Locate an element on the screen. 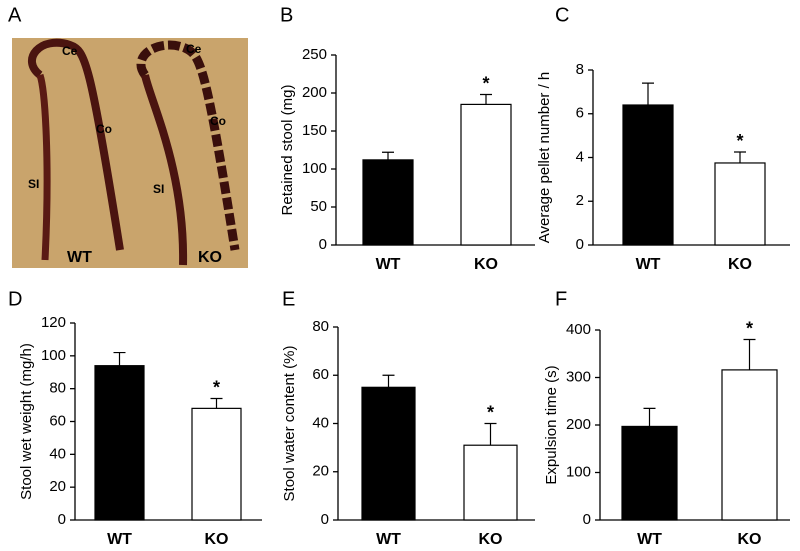 The height and width of the screenshot is (551, 800). photo-label: KO is located at coordinates (210, 257).